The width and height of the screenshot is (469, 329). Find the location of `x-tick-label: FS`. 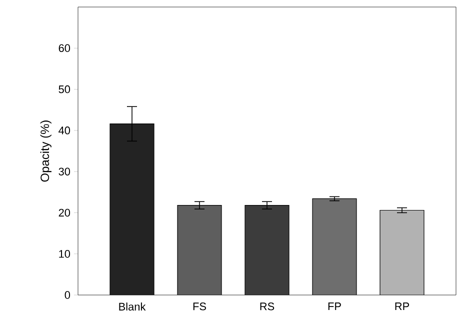

x-tick-label: FS is located at coordinates (199, 306).